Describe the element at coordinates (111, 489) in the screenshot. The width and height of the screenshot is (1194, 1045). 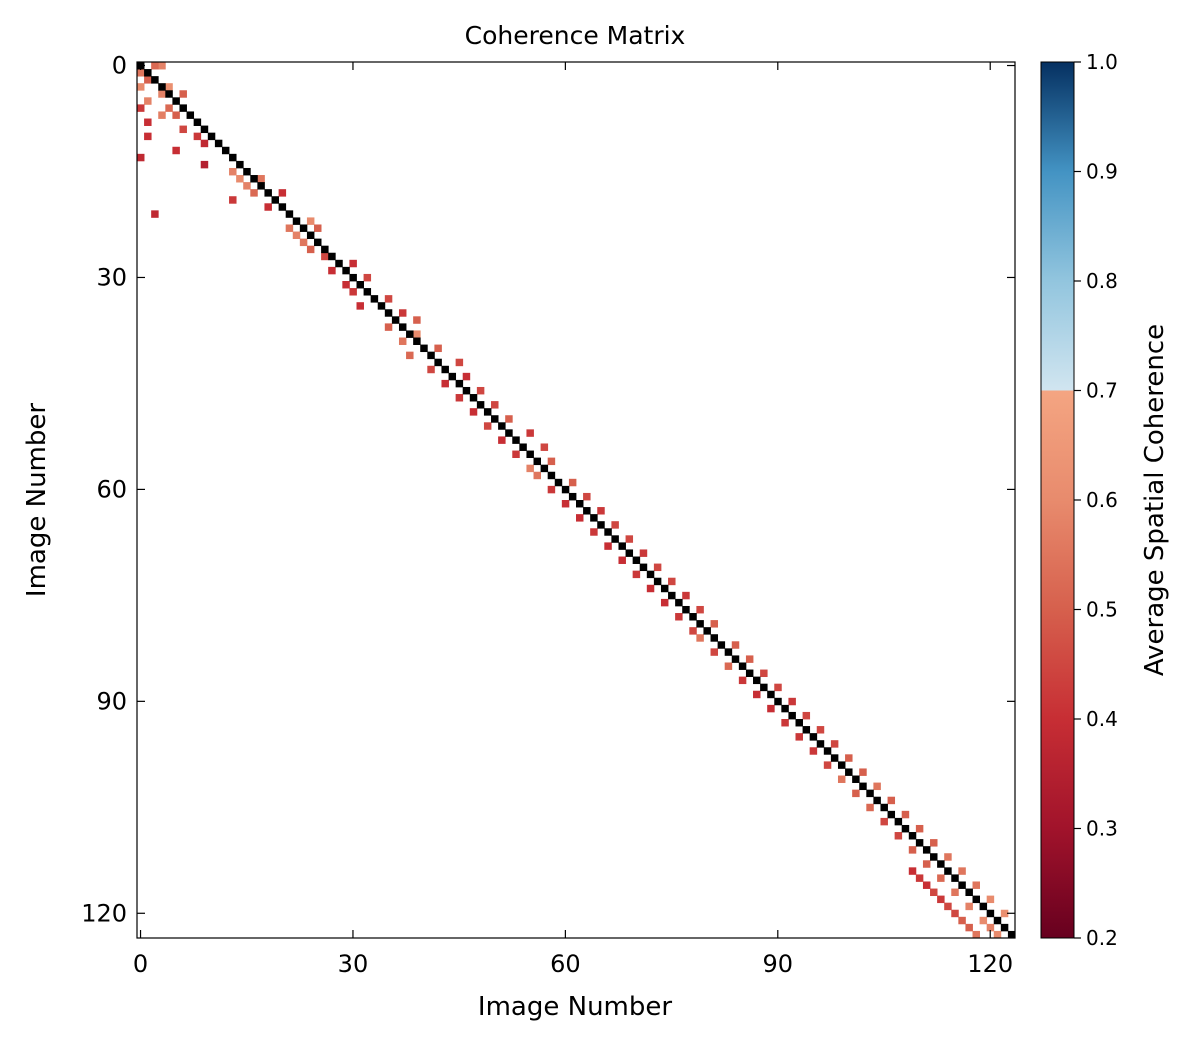
I see `y-tick-label: 60` at that location.